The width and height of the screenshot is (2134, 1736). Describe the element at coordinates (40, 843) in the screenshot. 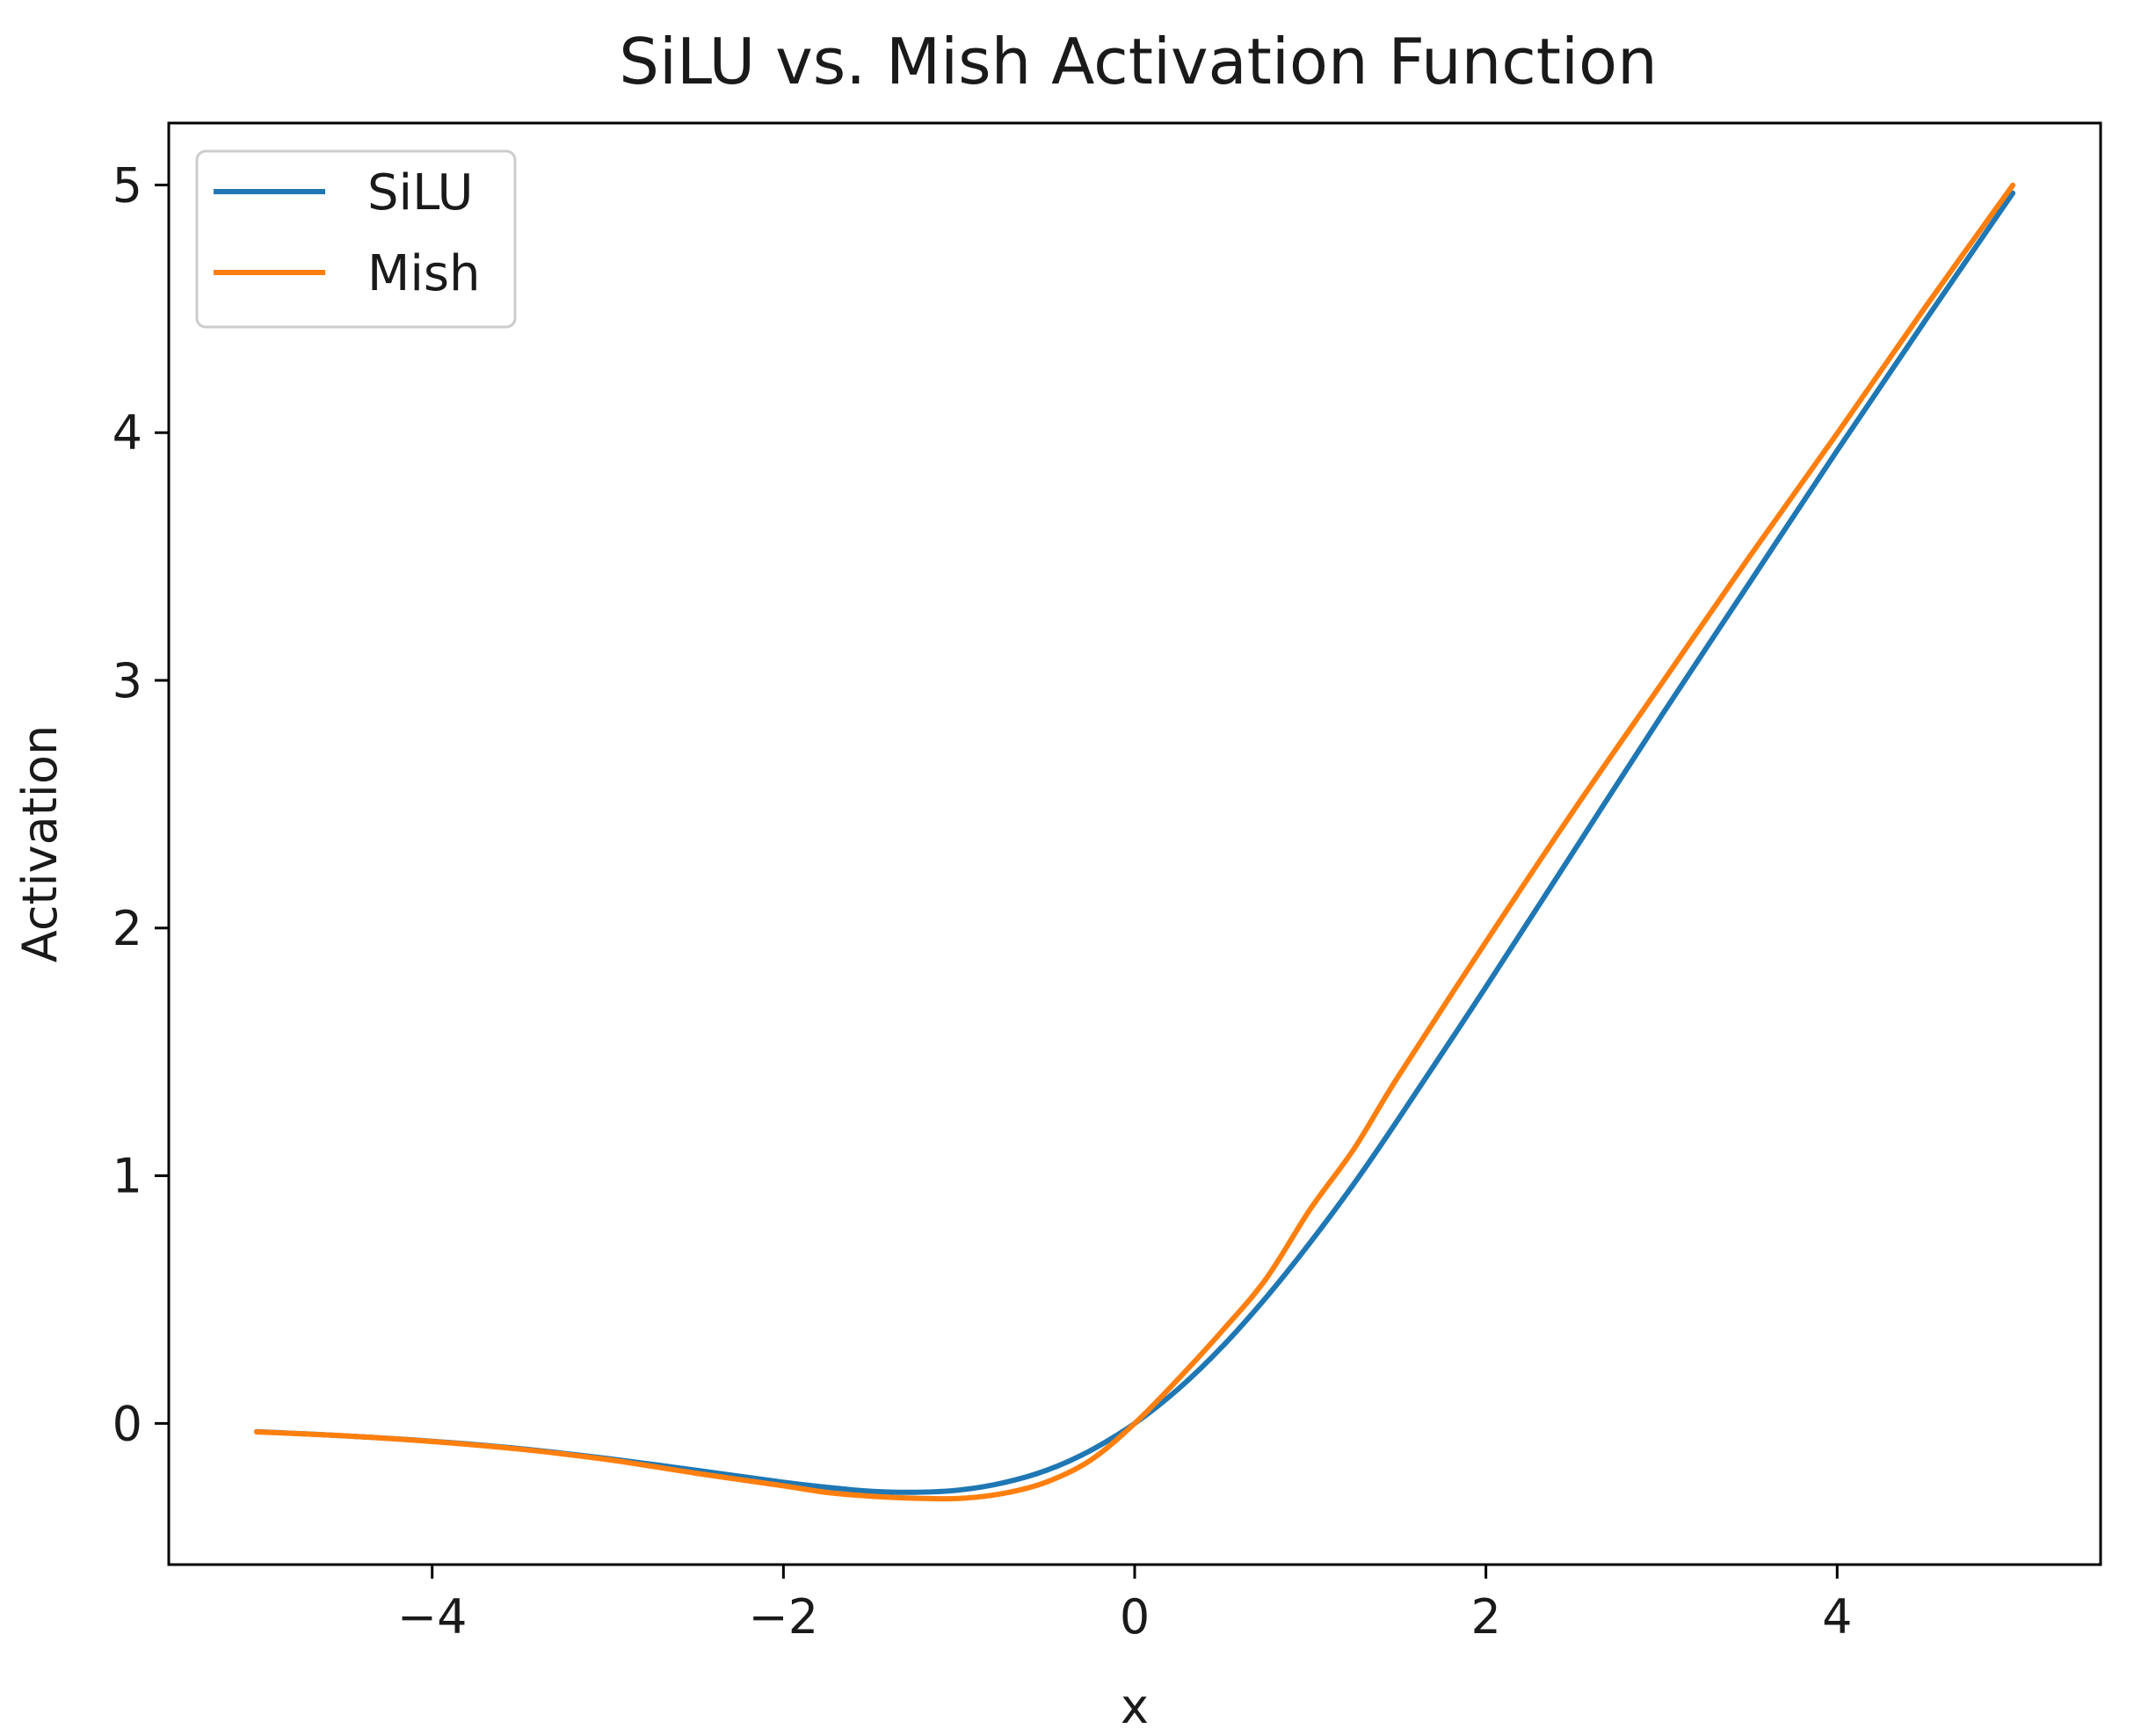

I see `y-axis-label: Activation` at that location.